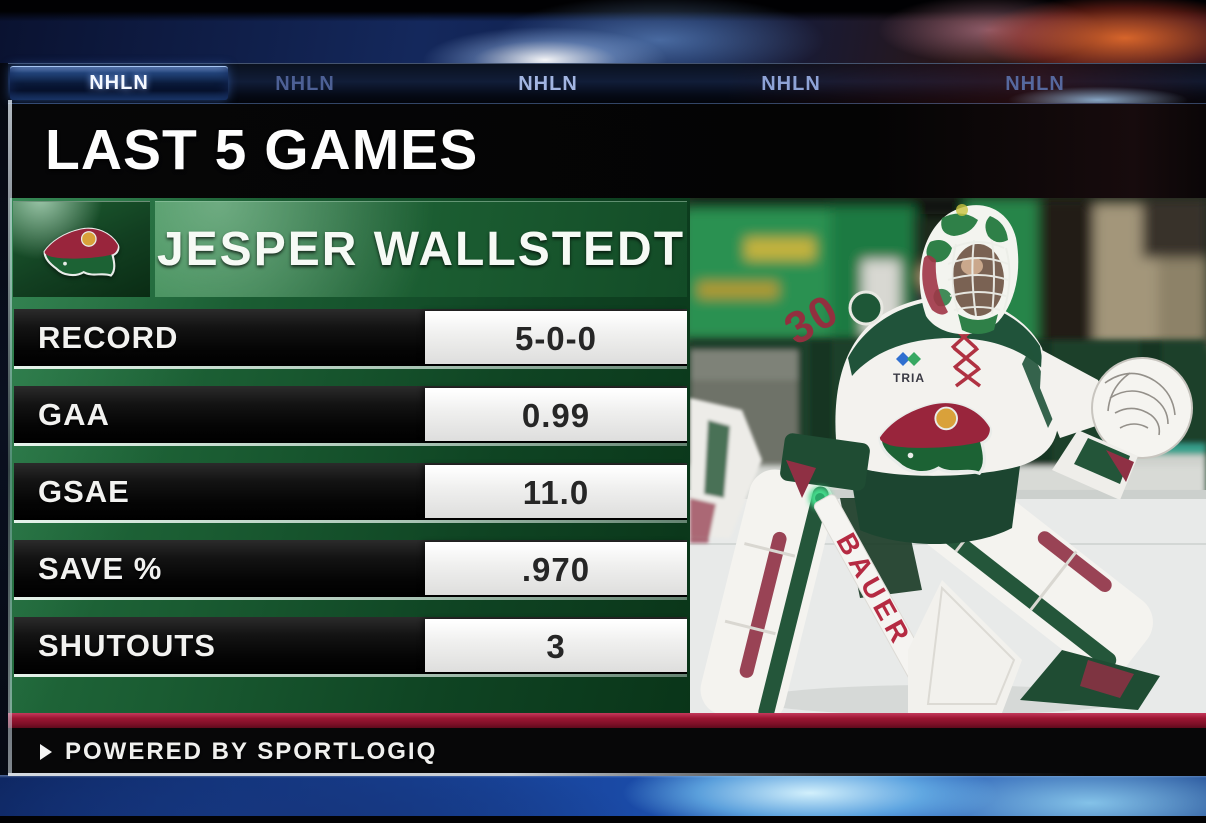 This screenshot has height=823, width=1206. I want to click on attribution-footer: POWERED BY SPORTLOGIQ, so click(607, 752).